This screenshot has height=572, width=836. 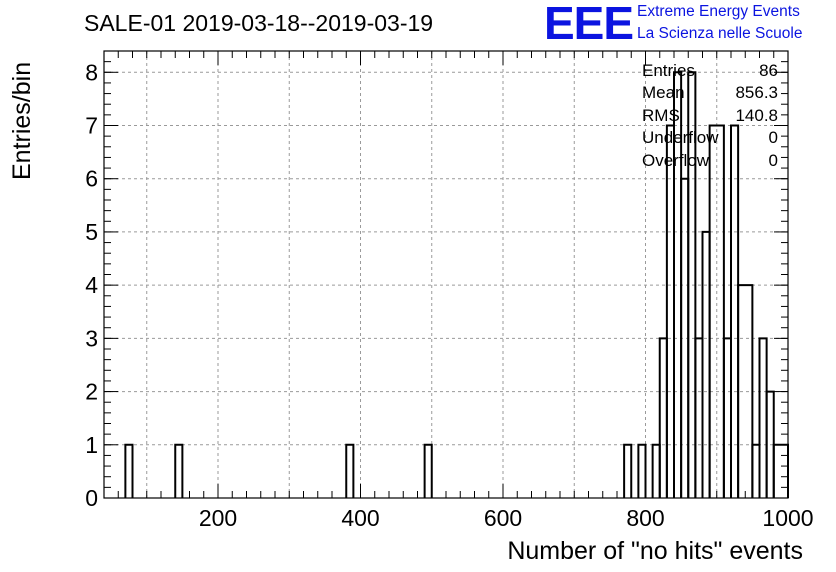 What do you see at coordinates (503, 518) in the screenshot?
I see `x-tick-label: 600` at bounding box center [503, 518].